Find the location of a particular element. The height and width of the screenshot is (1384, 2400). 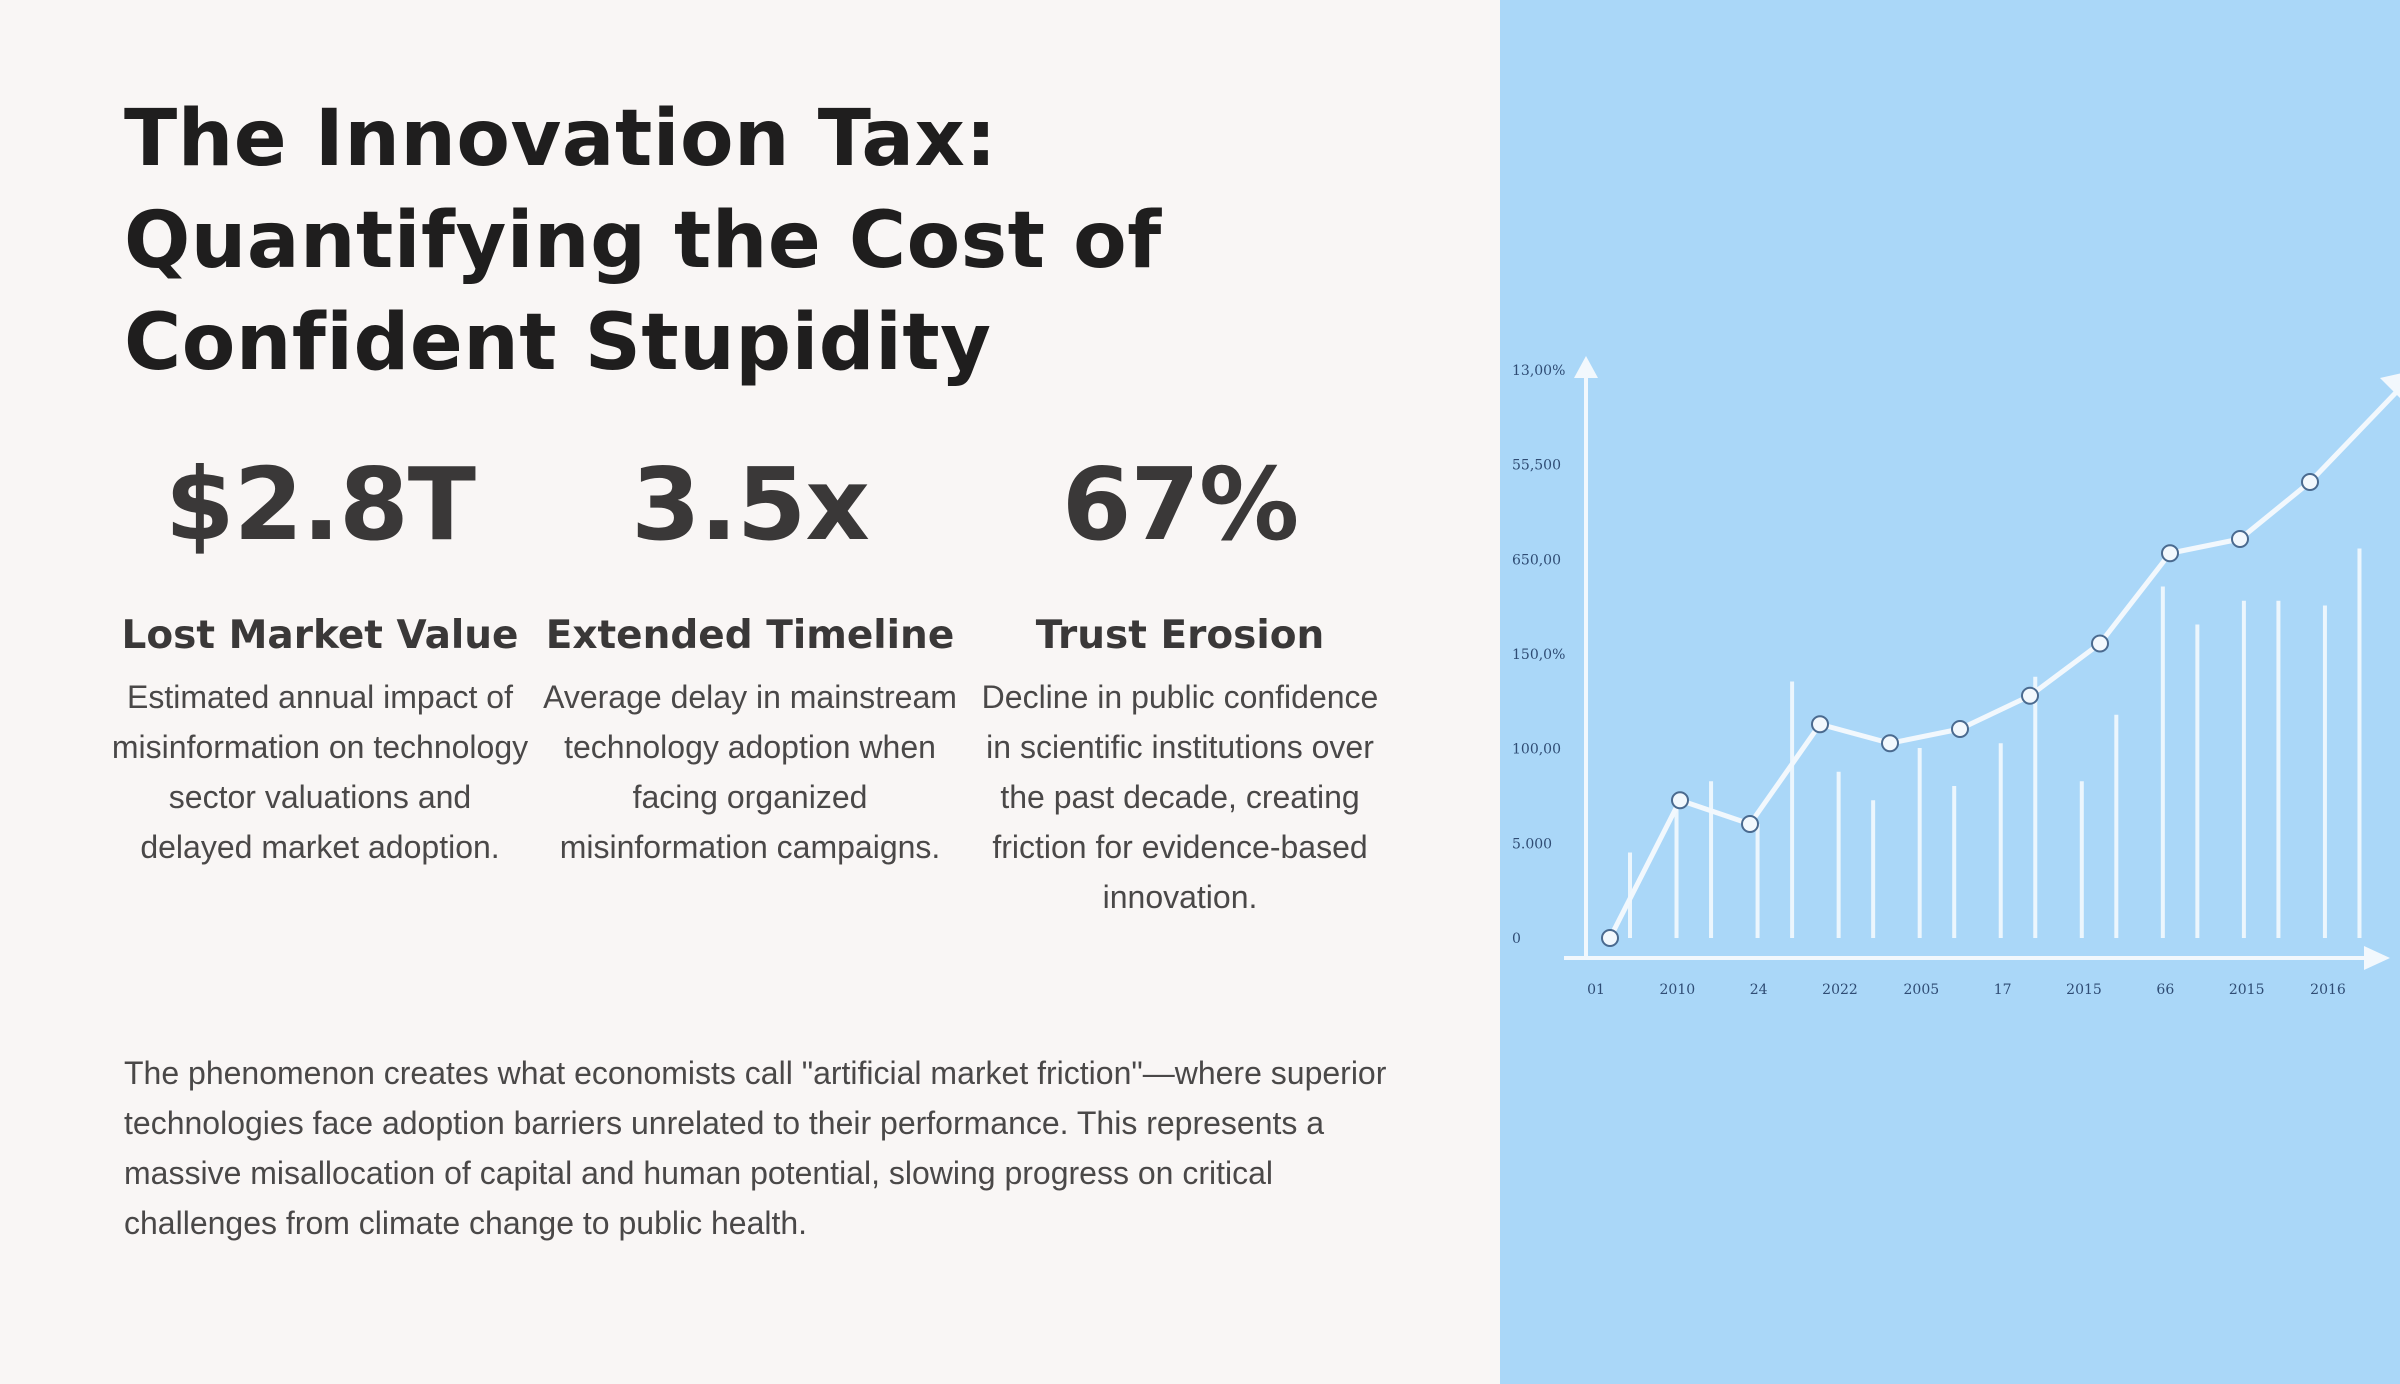

stat-value: 3.5x is located at coordinates (750, 504).